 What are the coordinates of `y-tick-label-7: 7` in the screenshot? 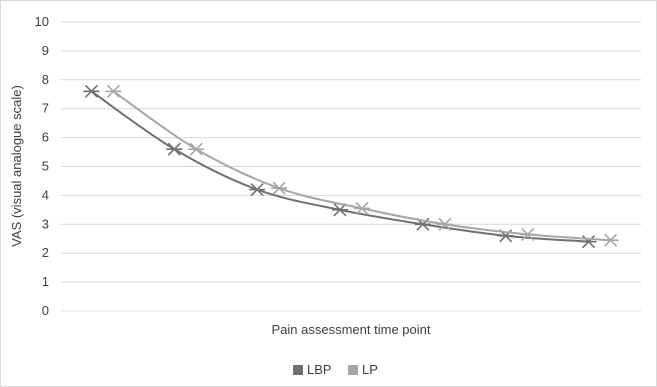 It's located at (45, 108).